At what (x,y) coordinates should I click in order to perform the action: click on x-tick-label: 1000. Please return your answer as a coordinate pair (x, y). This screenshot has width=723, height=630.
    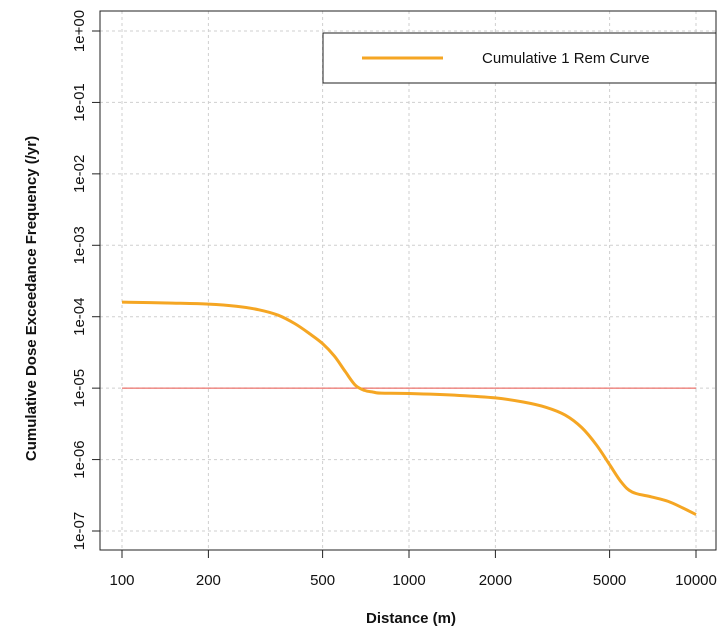
    Looking at the image, I should click on (408, 580).